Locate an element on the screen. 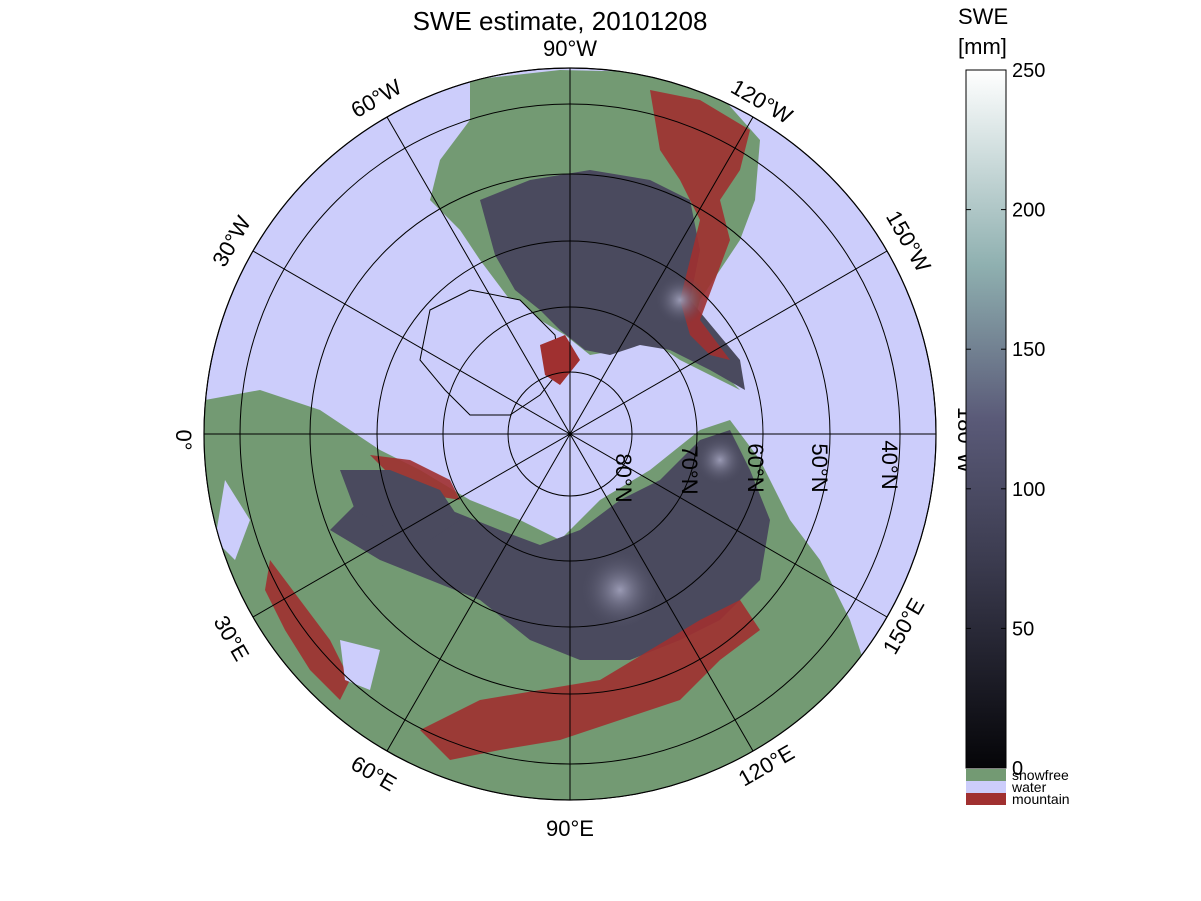  category-label-mountain: mountain is located at coordinates (1041, 799).